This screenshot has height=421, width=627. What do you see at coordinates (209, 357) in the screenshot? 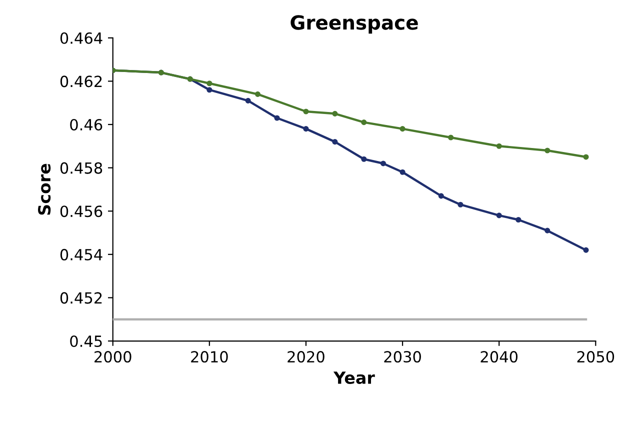
I see `x-tick-label: 2010` at bounding box center [209, 357].